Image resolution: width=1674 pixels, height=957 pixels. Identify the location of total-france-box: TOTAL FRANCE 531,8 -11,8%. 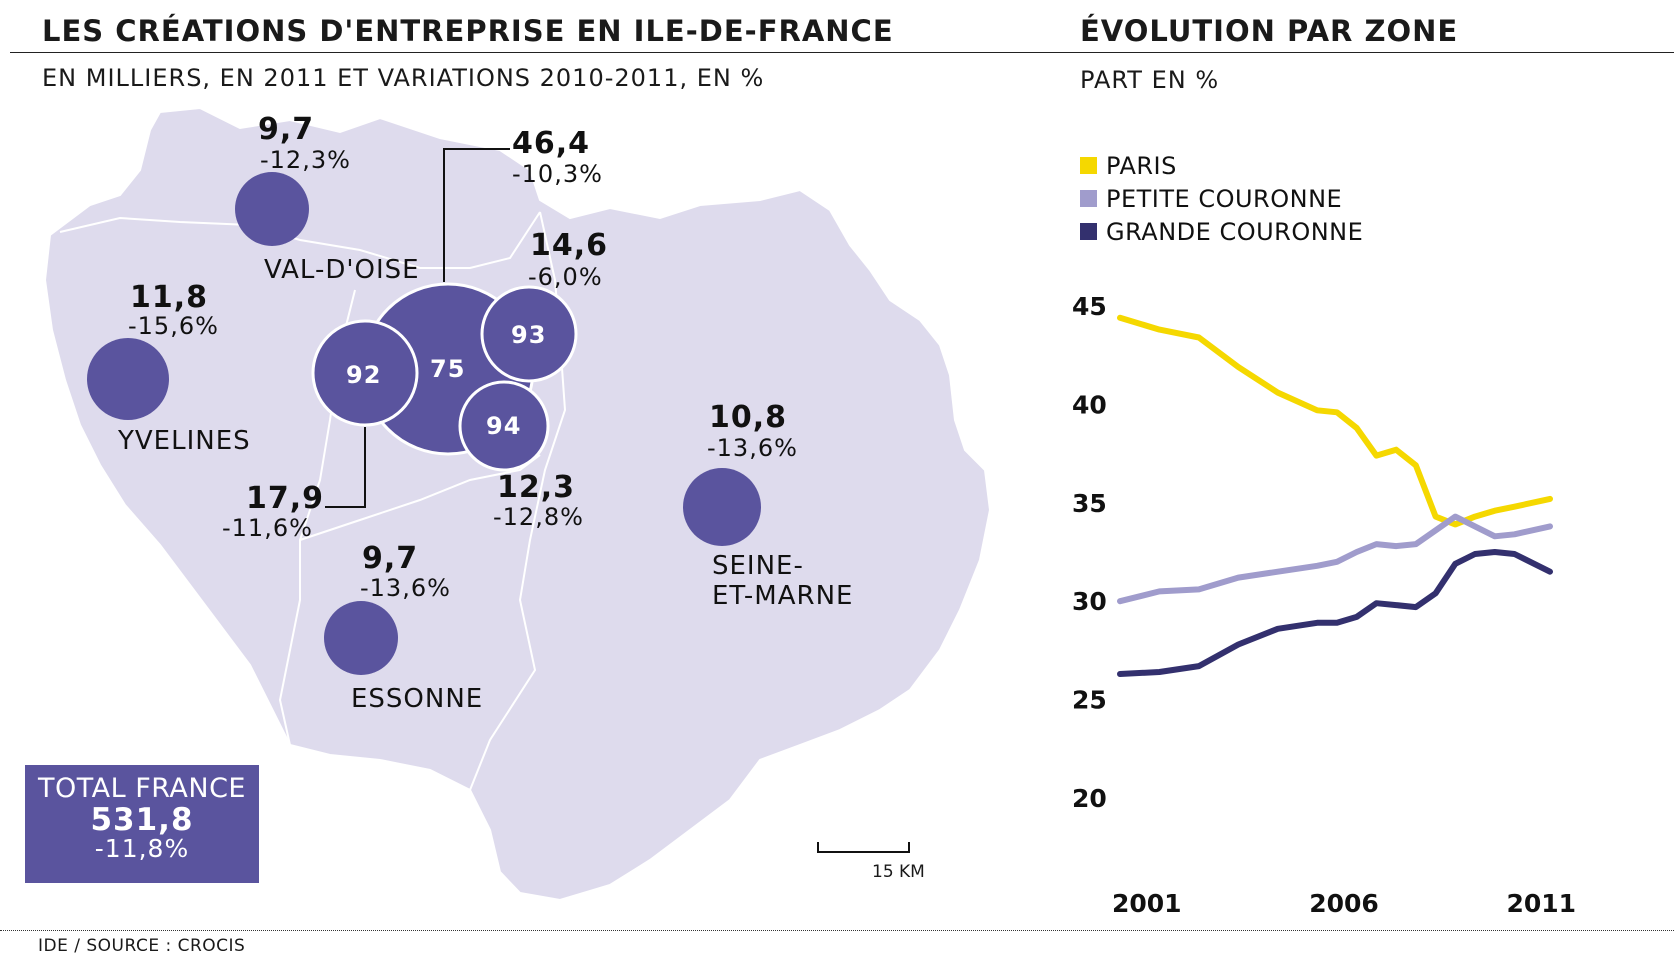
(142, 824).